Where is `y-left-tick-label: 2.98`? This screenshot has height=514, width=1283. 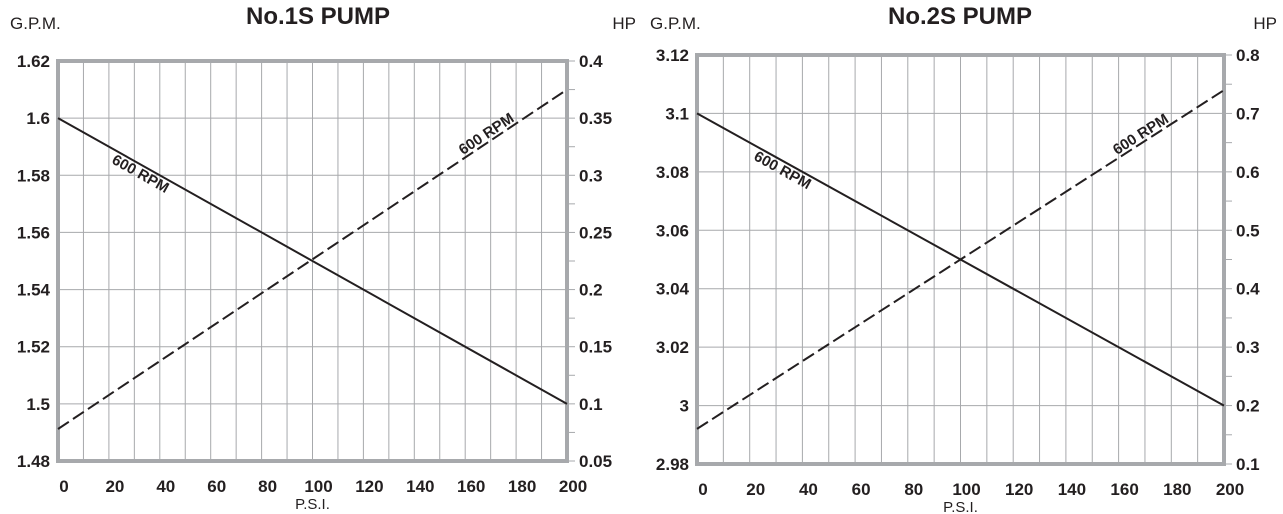 y-left-tick-label: 2.98 is located at coordinates (672, 464).